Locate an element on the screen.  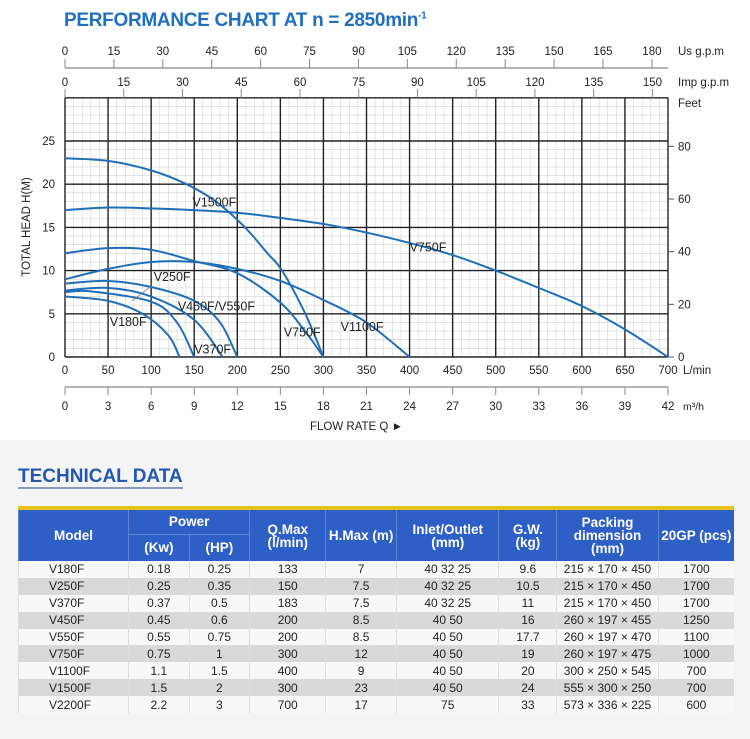
technical-data-title: TECHNICAL DATA is located at coordinates (100, 477).